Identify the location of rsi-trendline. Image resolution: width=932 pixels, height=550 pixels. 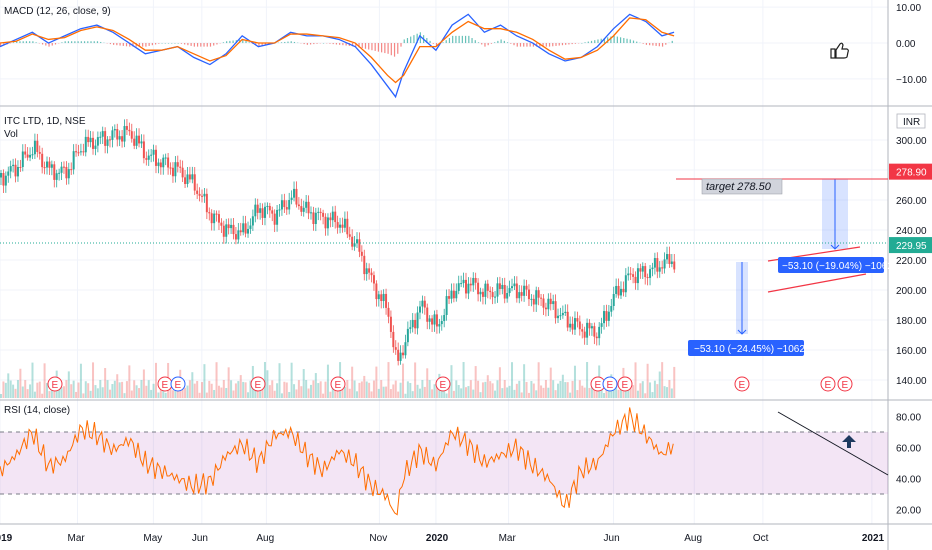
(833, 443).